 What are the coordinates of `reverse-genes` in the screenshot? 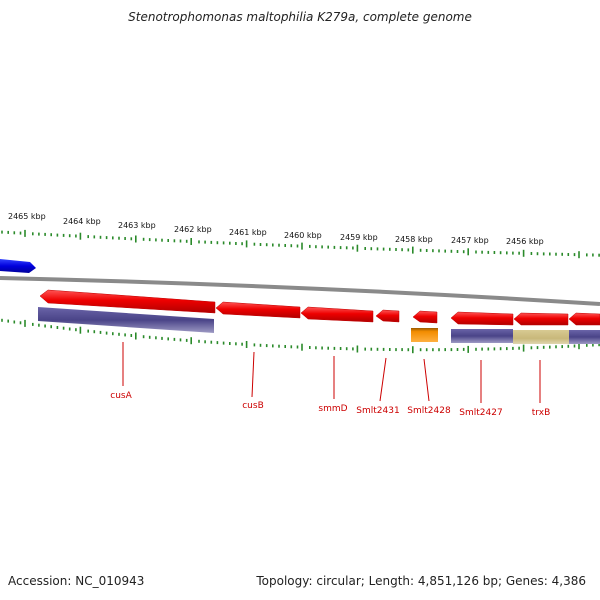 It's located at (319, 307).